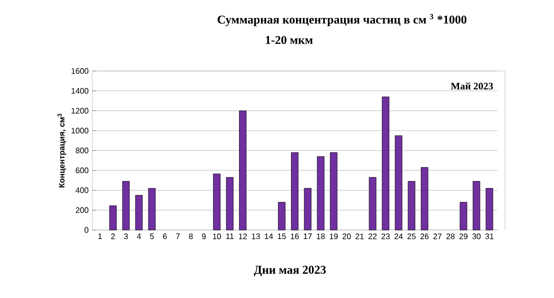  Describe the element at coordinates (471, 86) in the screenshot. I see `annotation: Май 2023` at that location.